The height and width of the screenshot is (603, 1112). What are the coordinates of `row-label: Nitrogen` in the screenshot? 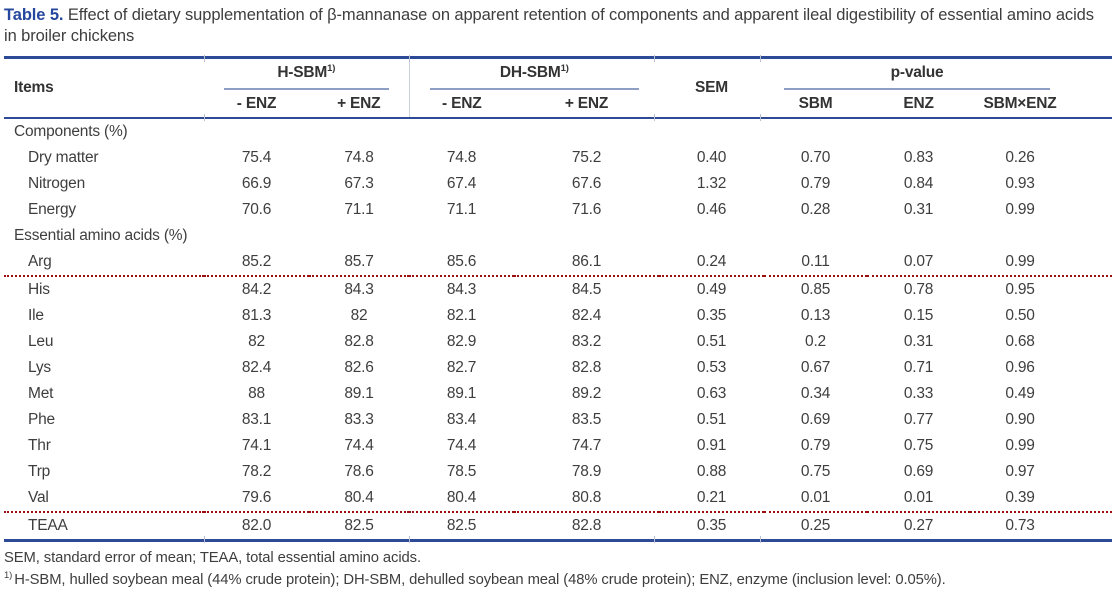 It's located at (56, 183).